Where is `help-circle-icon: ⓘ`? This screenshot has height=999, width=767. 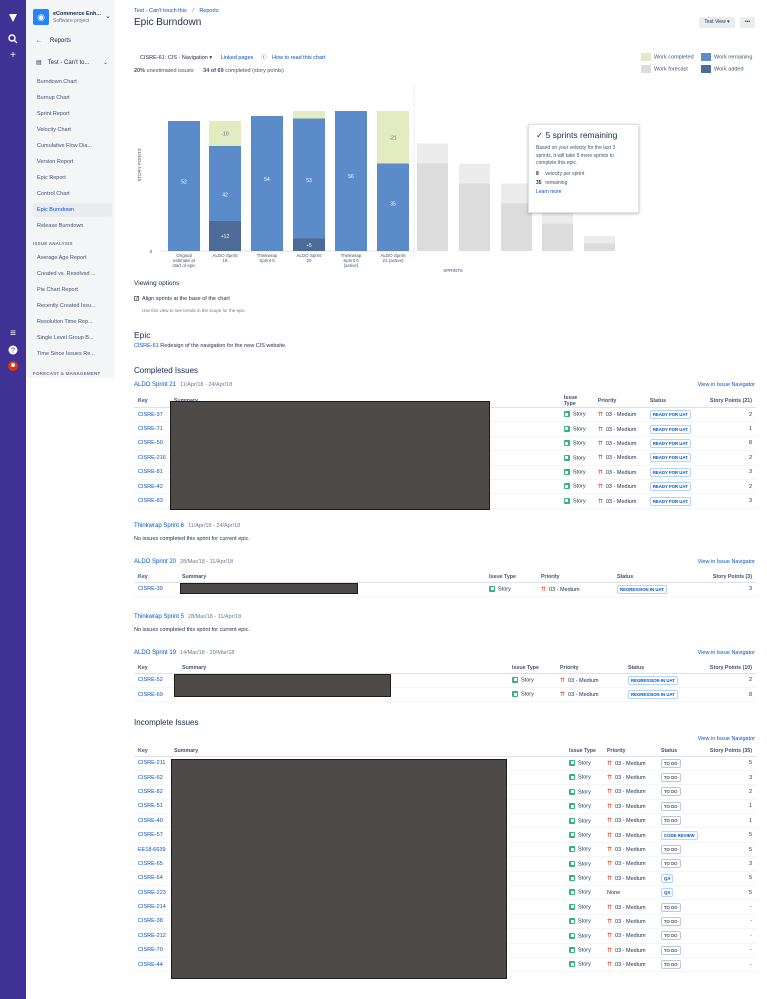
help-circle-icon: ⓘ is located at coordinates (263, 58).